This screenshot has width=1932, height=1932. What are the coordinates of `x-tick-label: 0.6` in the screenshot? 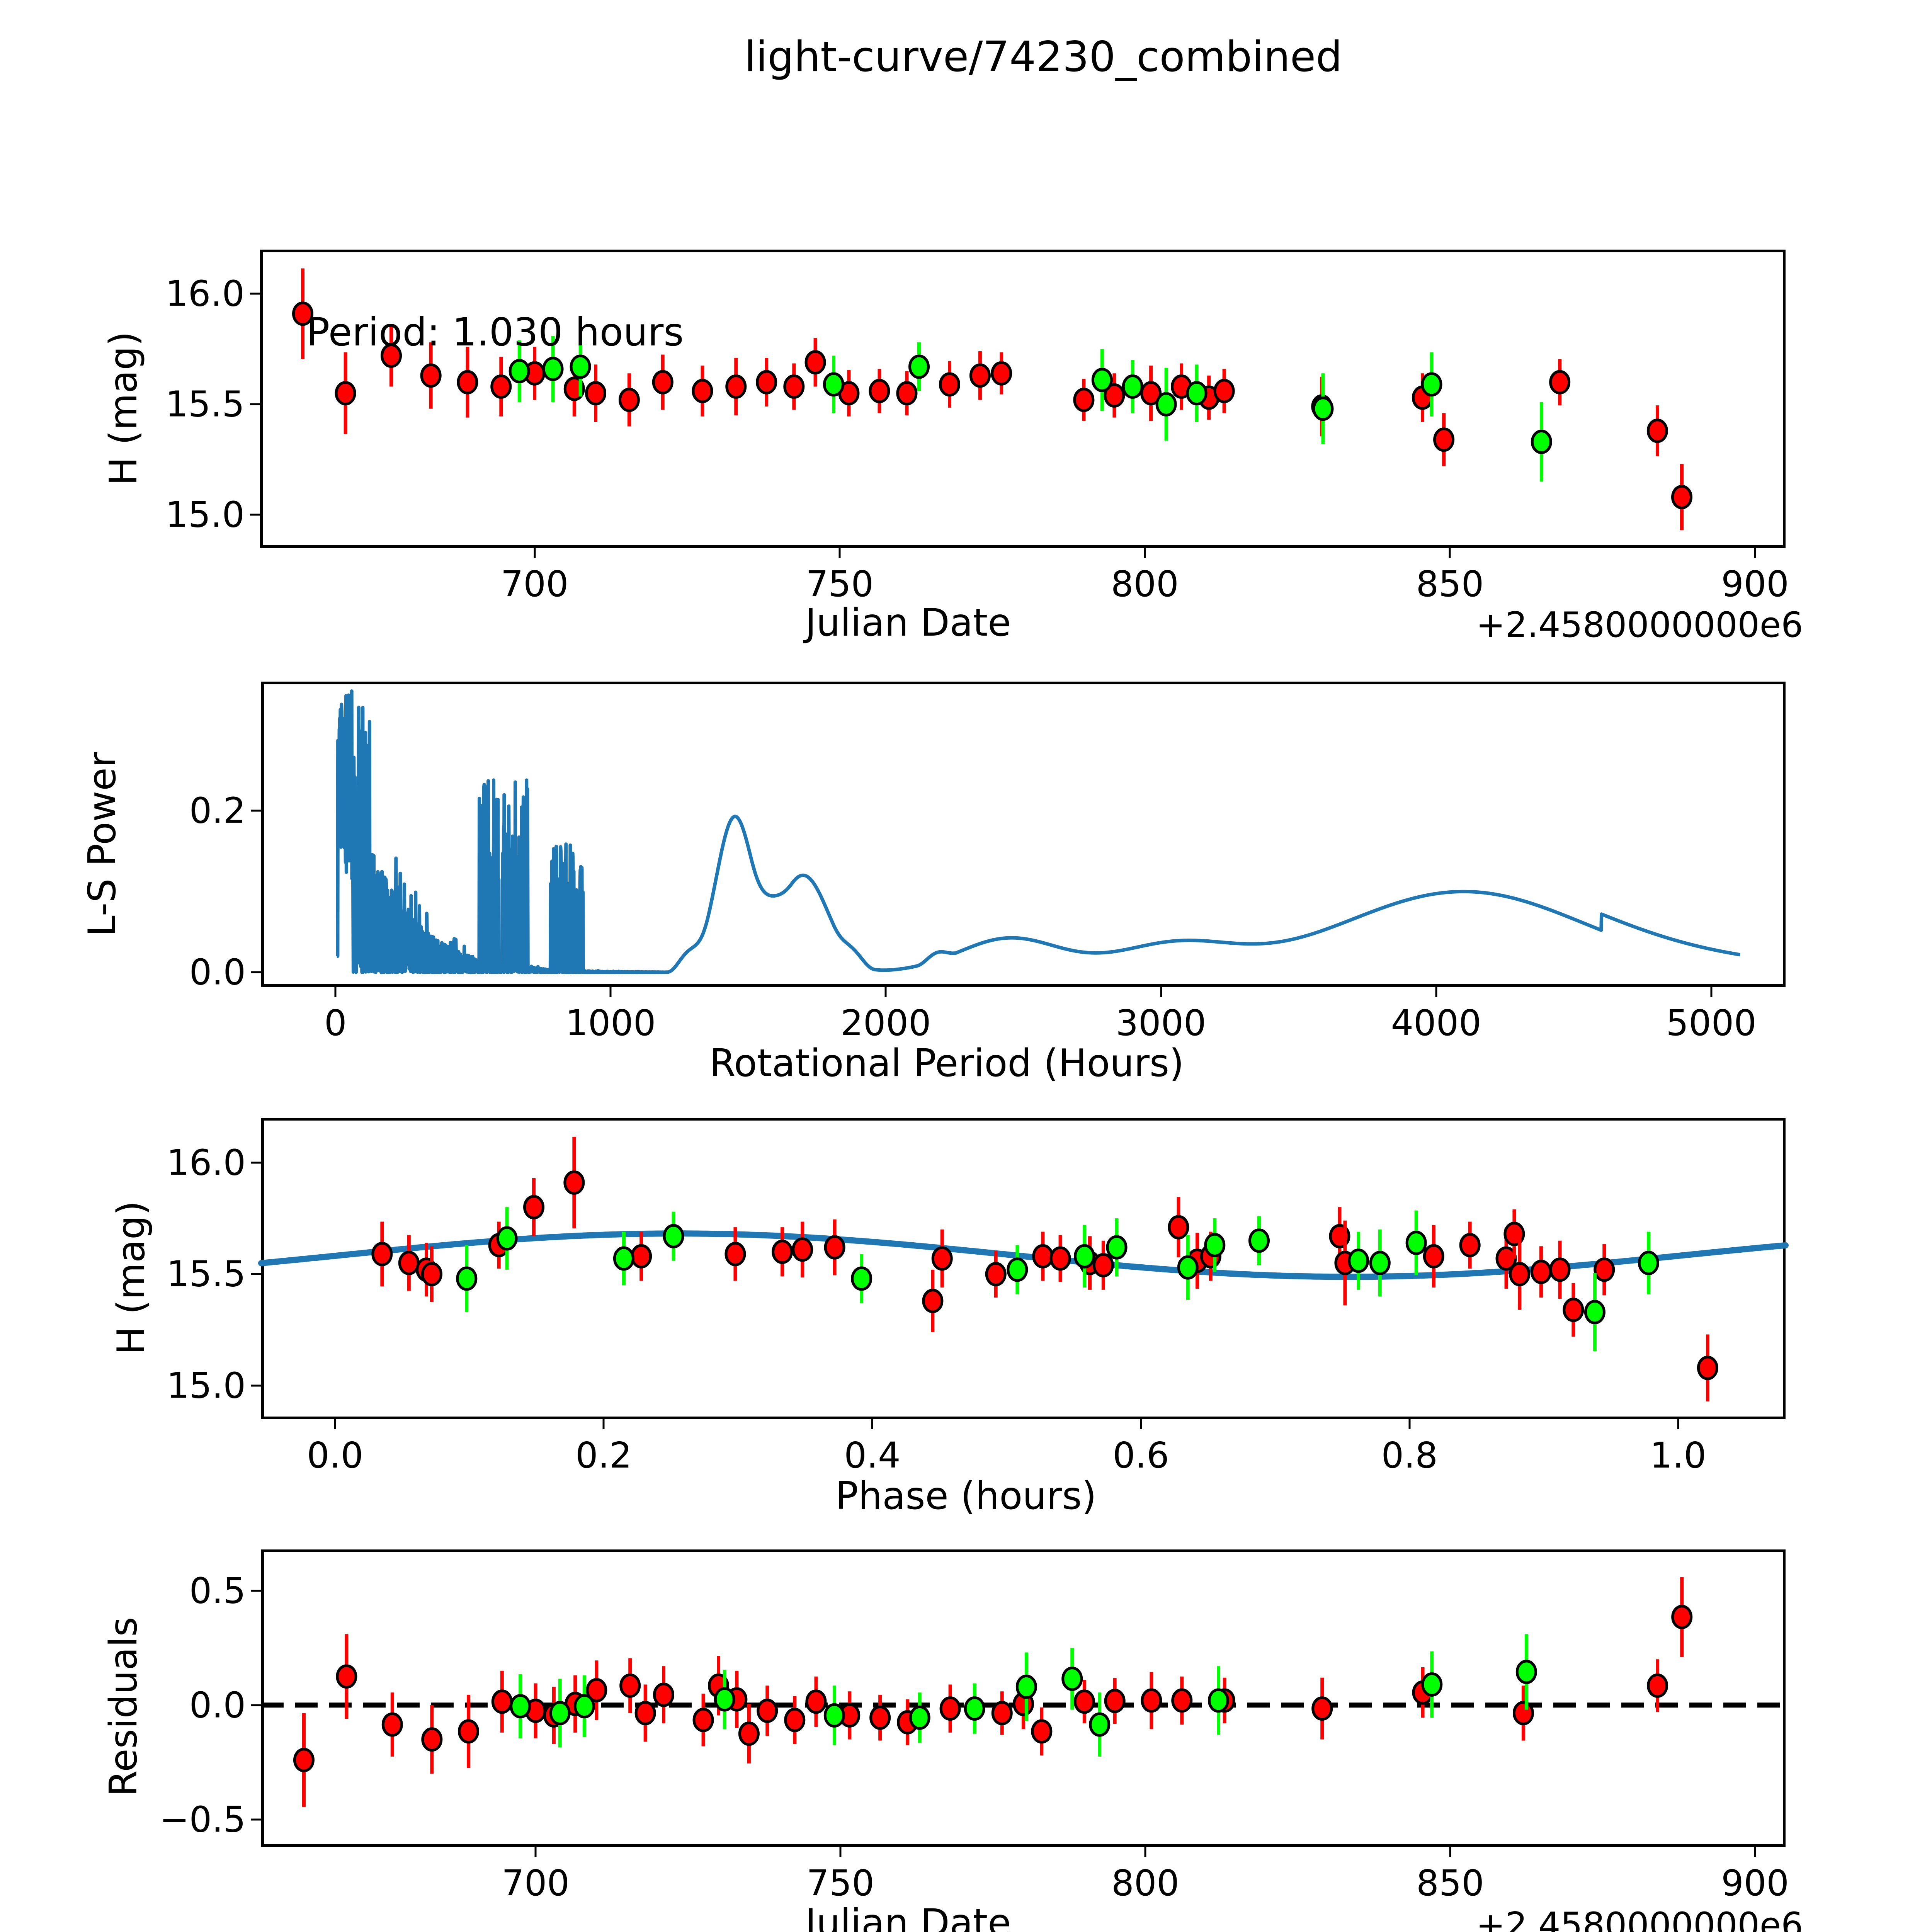 It's located at (1141, 1455).